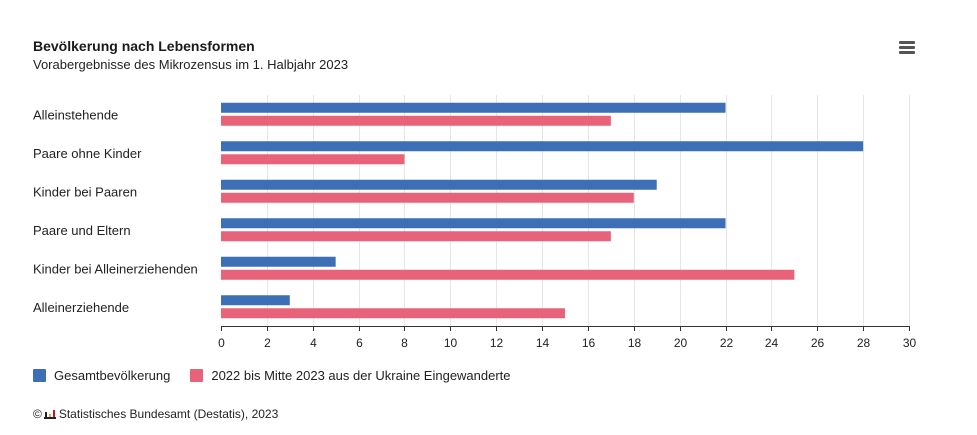 Image resolution: width=977 pixels, height=435 pixels. I want to click on category-label: Paare ohne Kinder, so click(87, 153).